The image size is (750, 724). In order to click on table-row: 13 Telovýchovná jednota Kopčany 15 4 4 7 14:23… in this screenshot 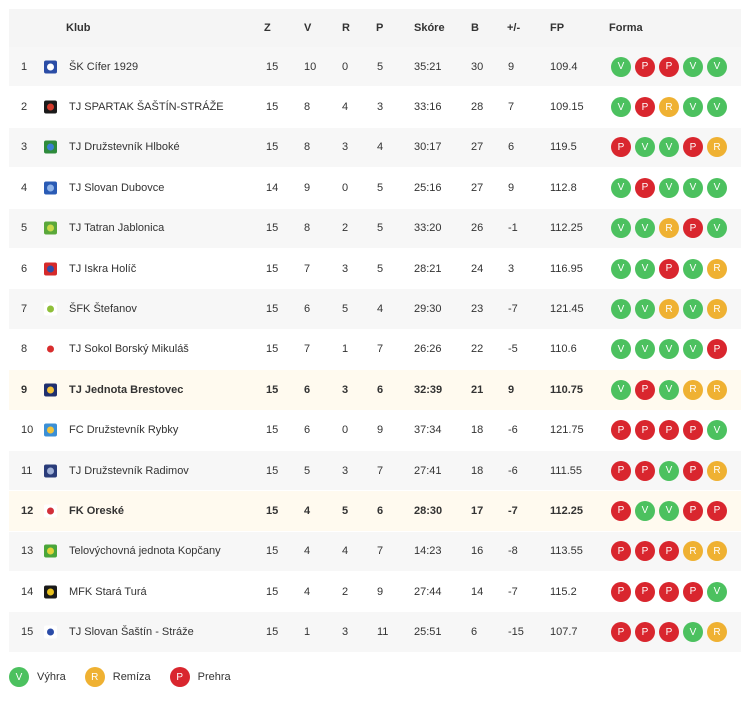, I will do `click(375, 552)`.